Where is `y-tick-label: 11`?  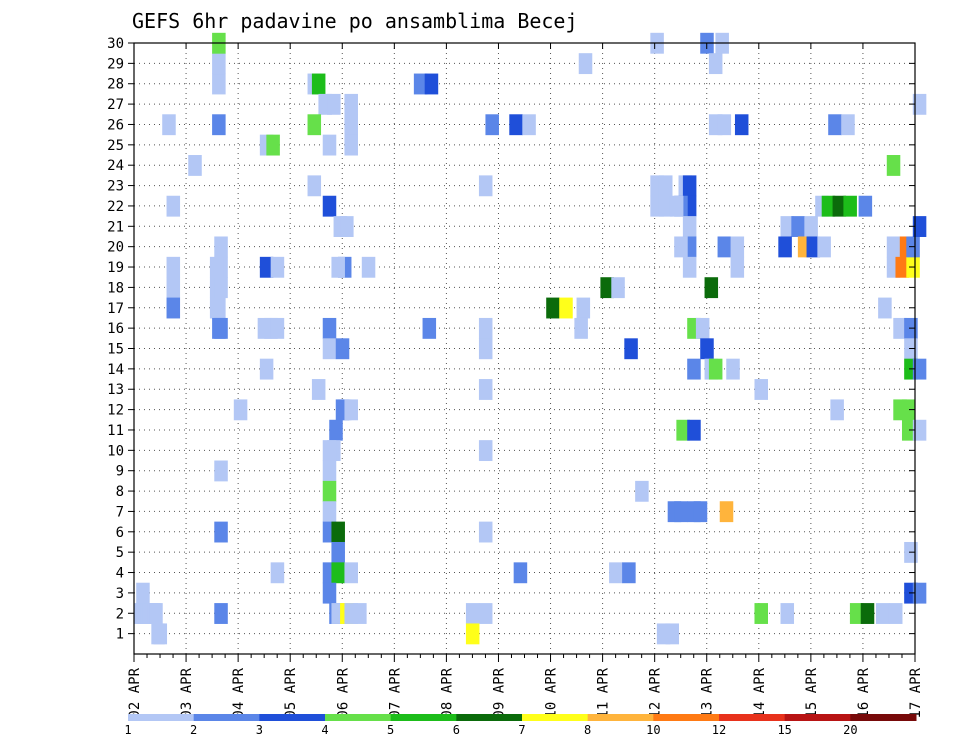
y-tick-label: 11 is located at coordinates (115, 431).